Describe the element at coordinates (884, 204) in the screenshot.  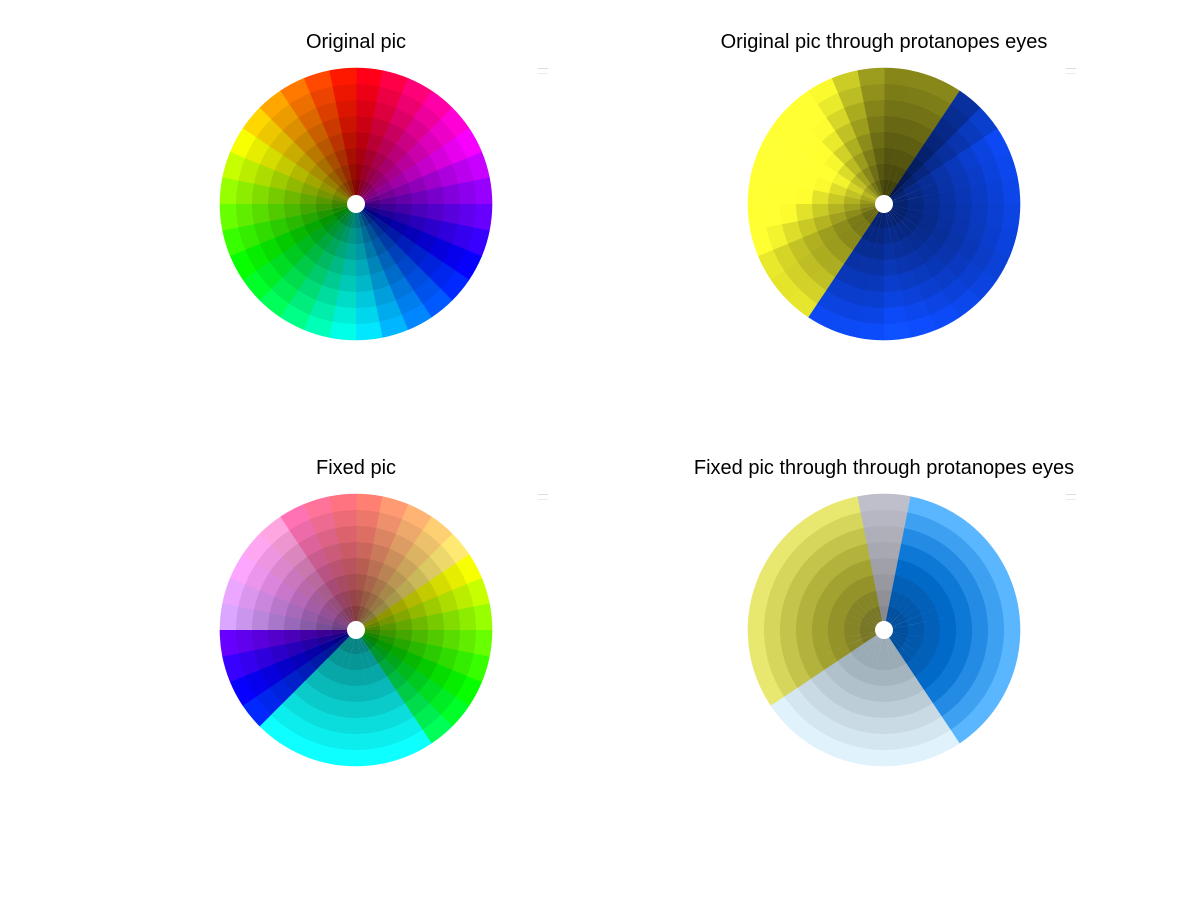
I see `color-wheel-protanope` at that location.